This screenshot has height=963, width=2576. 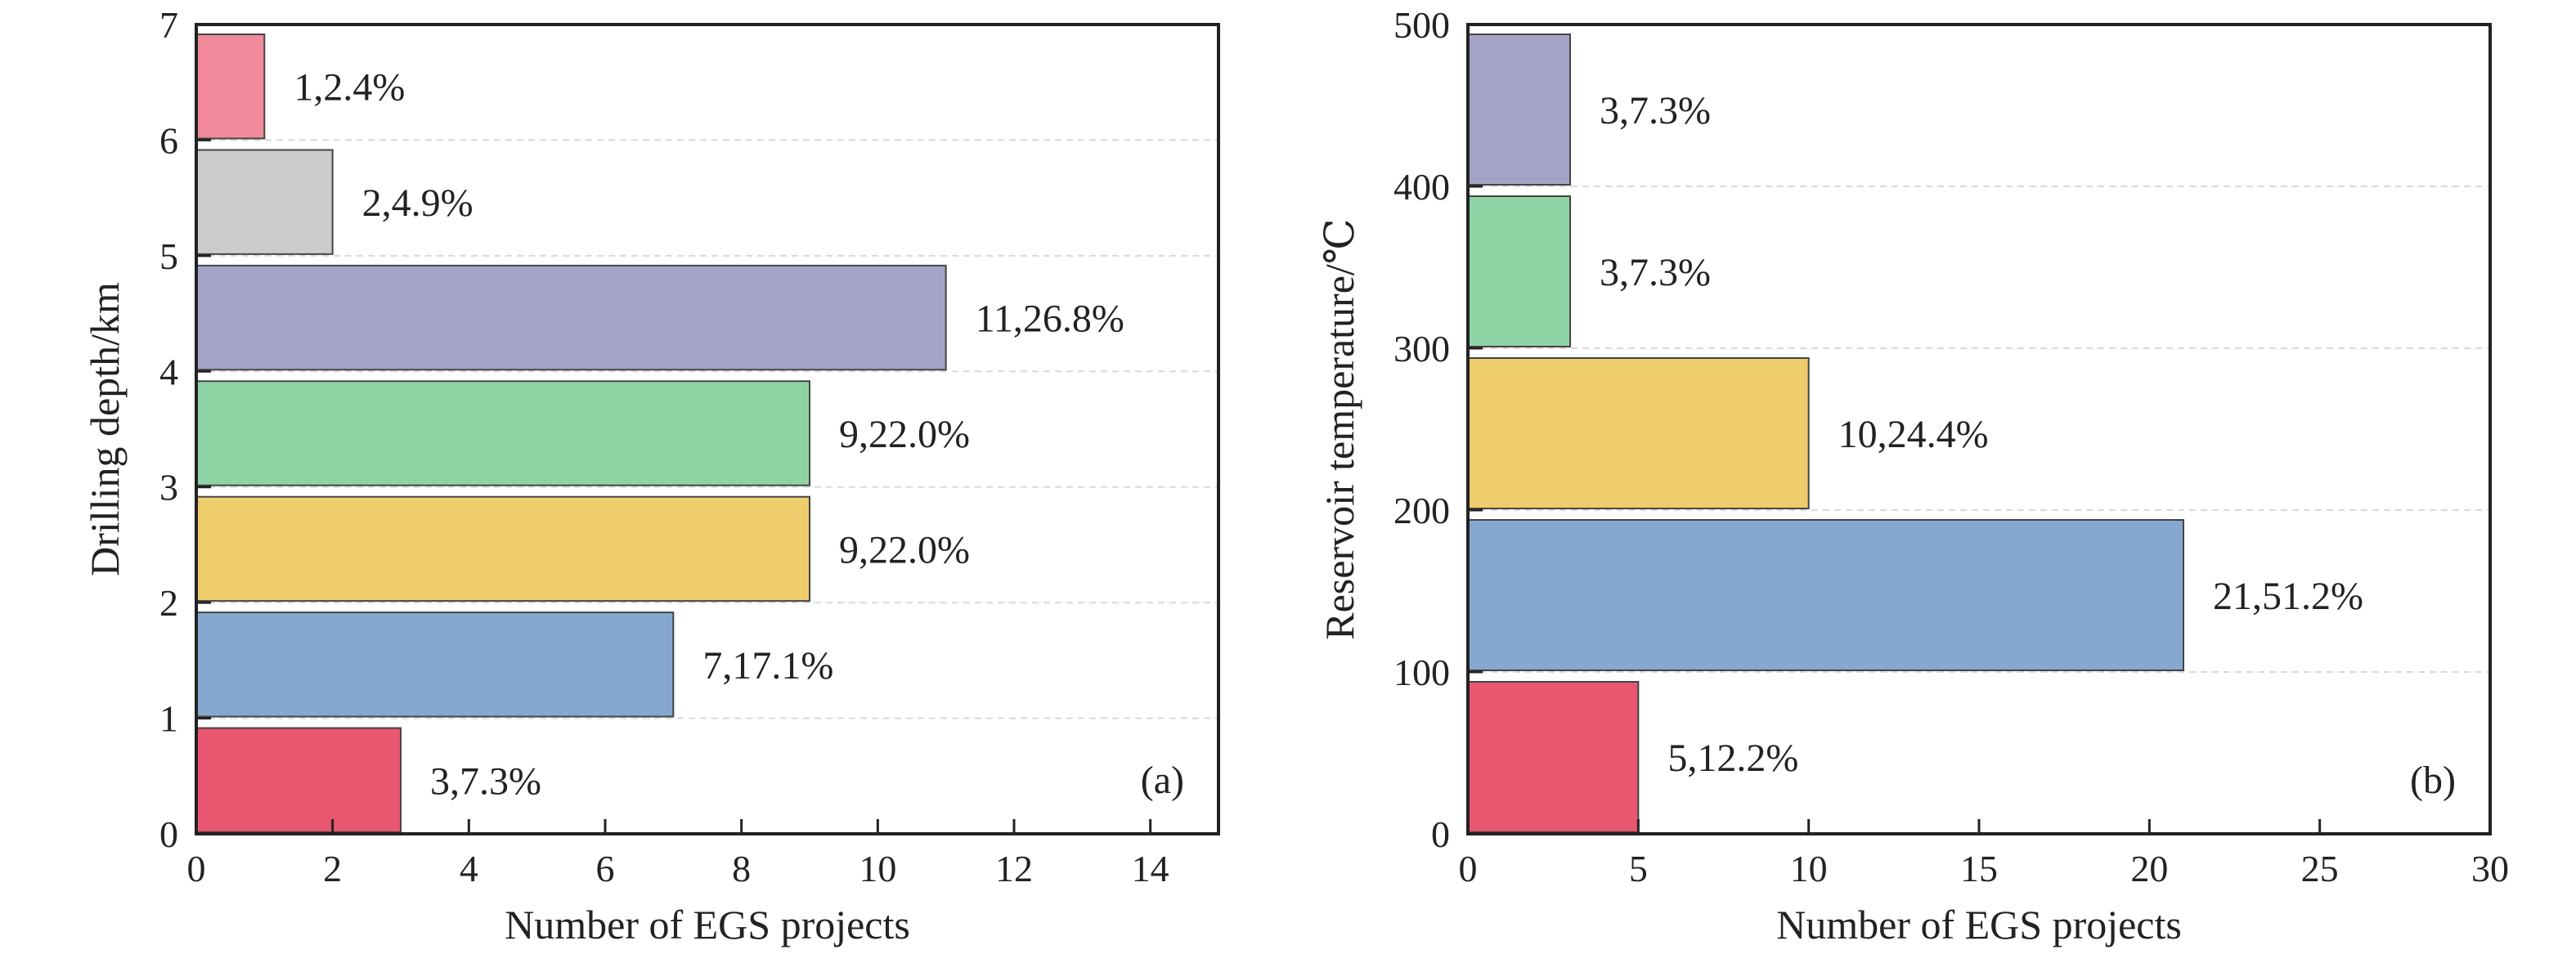 What do you see at coordinates (767, 666) in the screenshot?
I see `panel-a-data-label-1: 7,17.1%` at bounding box center [767, 666].